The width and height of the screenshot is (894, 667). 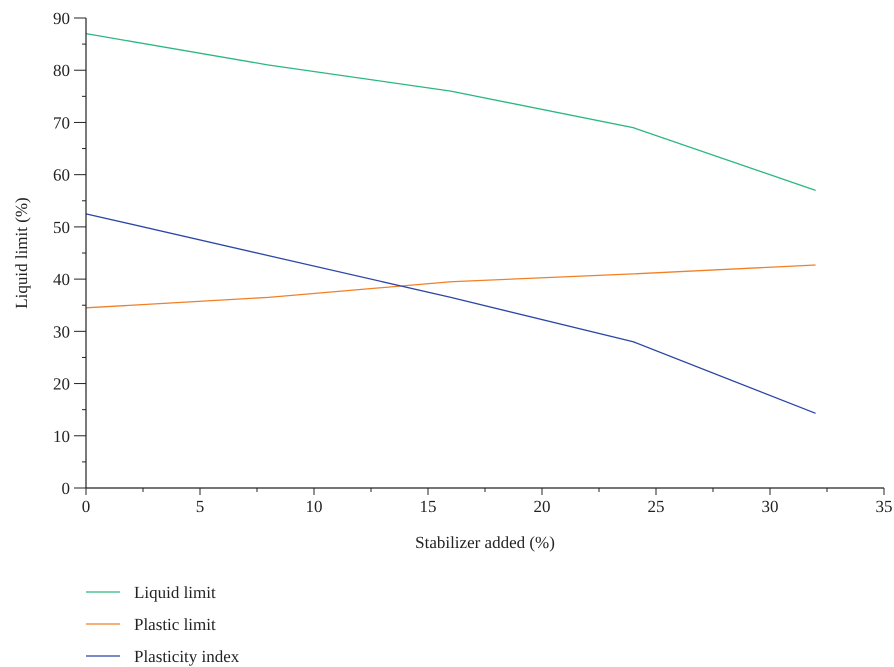 I want to click on y-tick-label: 60, so click(x=61, y=175).